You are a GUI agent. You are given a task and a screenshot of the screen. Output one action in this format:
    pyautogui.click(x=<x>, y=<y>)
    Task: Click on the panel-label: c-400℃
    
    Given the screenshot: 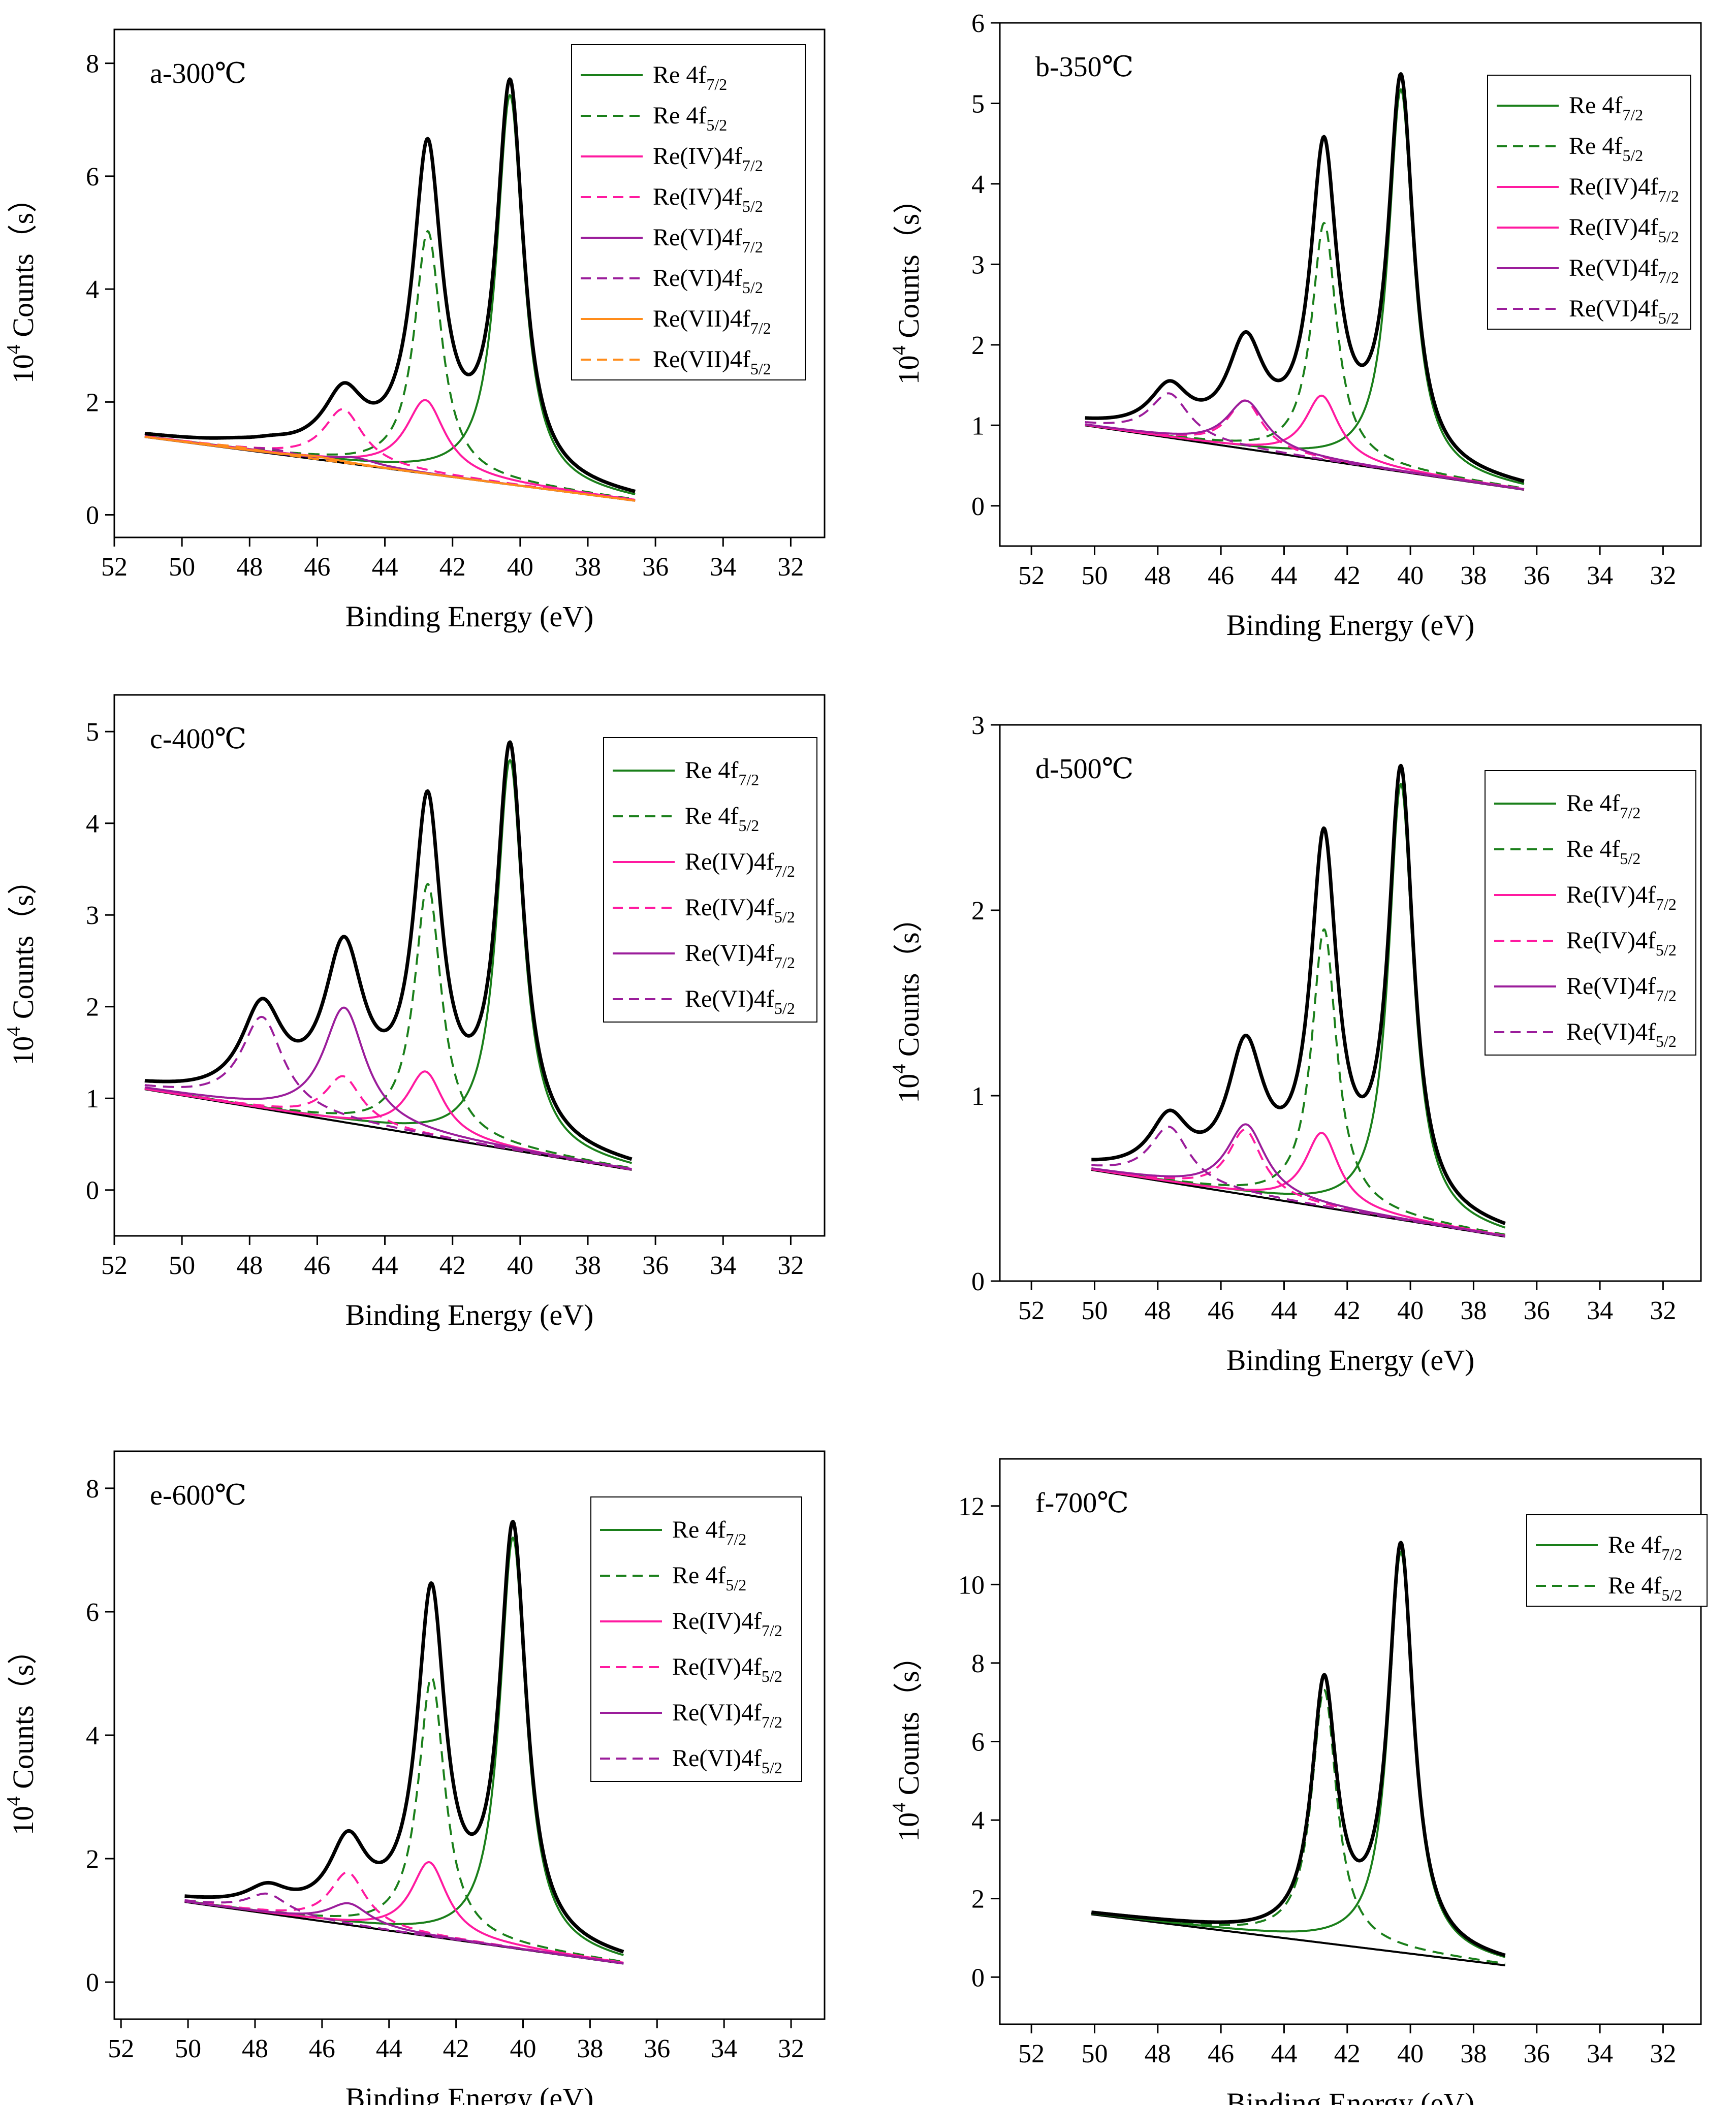 What is the action you would take?
    pyautogui.click(x=198, y=739)
    